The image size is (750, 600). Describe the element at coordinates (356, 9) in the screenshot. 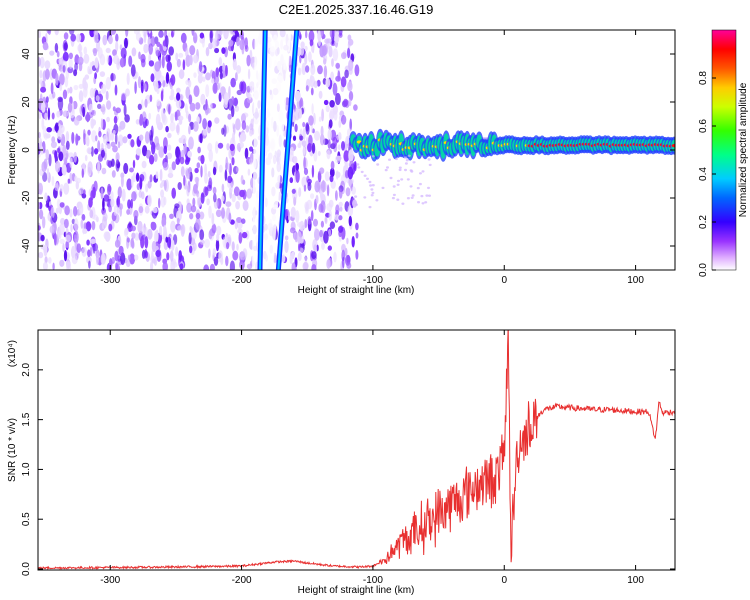

I see `chart-title: C2E1.2025.337.16.46.G19` at that location.